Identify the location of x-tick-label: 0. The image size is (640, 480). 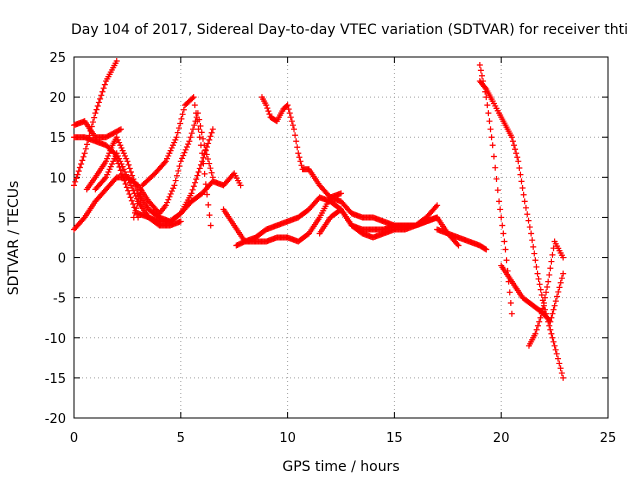
(74, 438).